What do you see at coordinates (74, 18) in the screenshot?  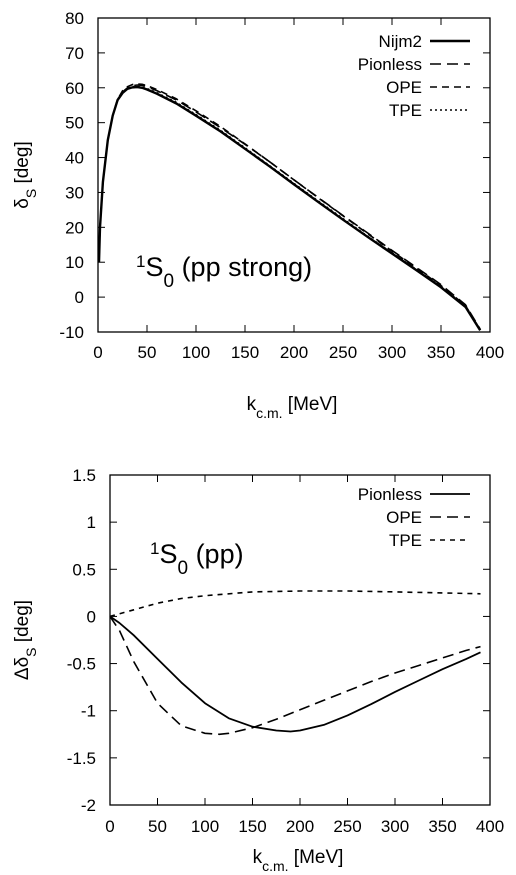 I see `y-tick-label: 80` at bounding box center [74, 18].